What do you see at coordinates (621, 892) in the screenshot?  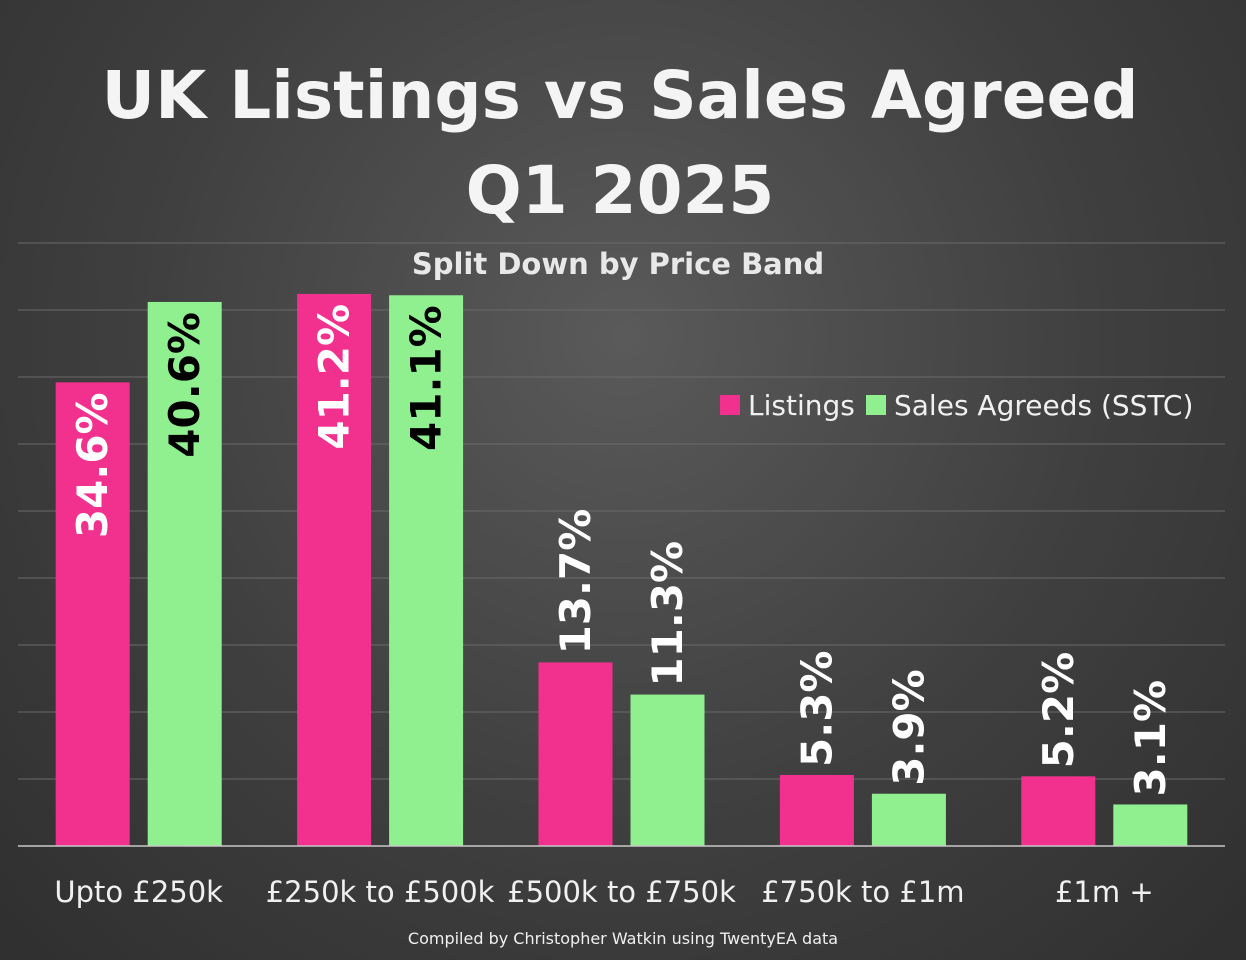 I see `category-label-2: £500k to £750k` at bounding box center [621, 892].